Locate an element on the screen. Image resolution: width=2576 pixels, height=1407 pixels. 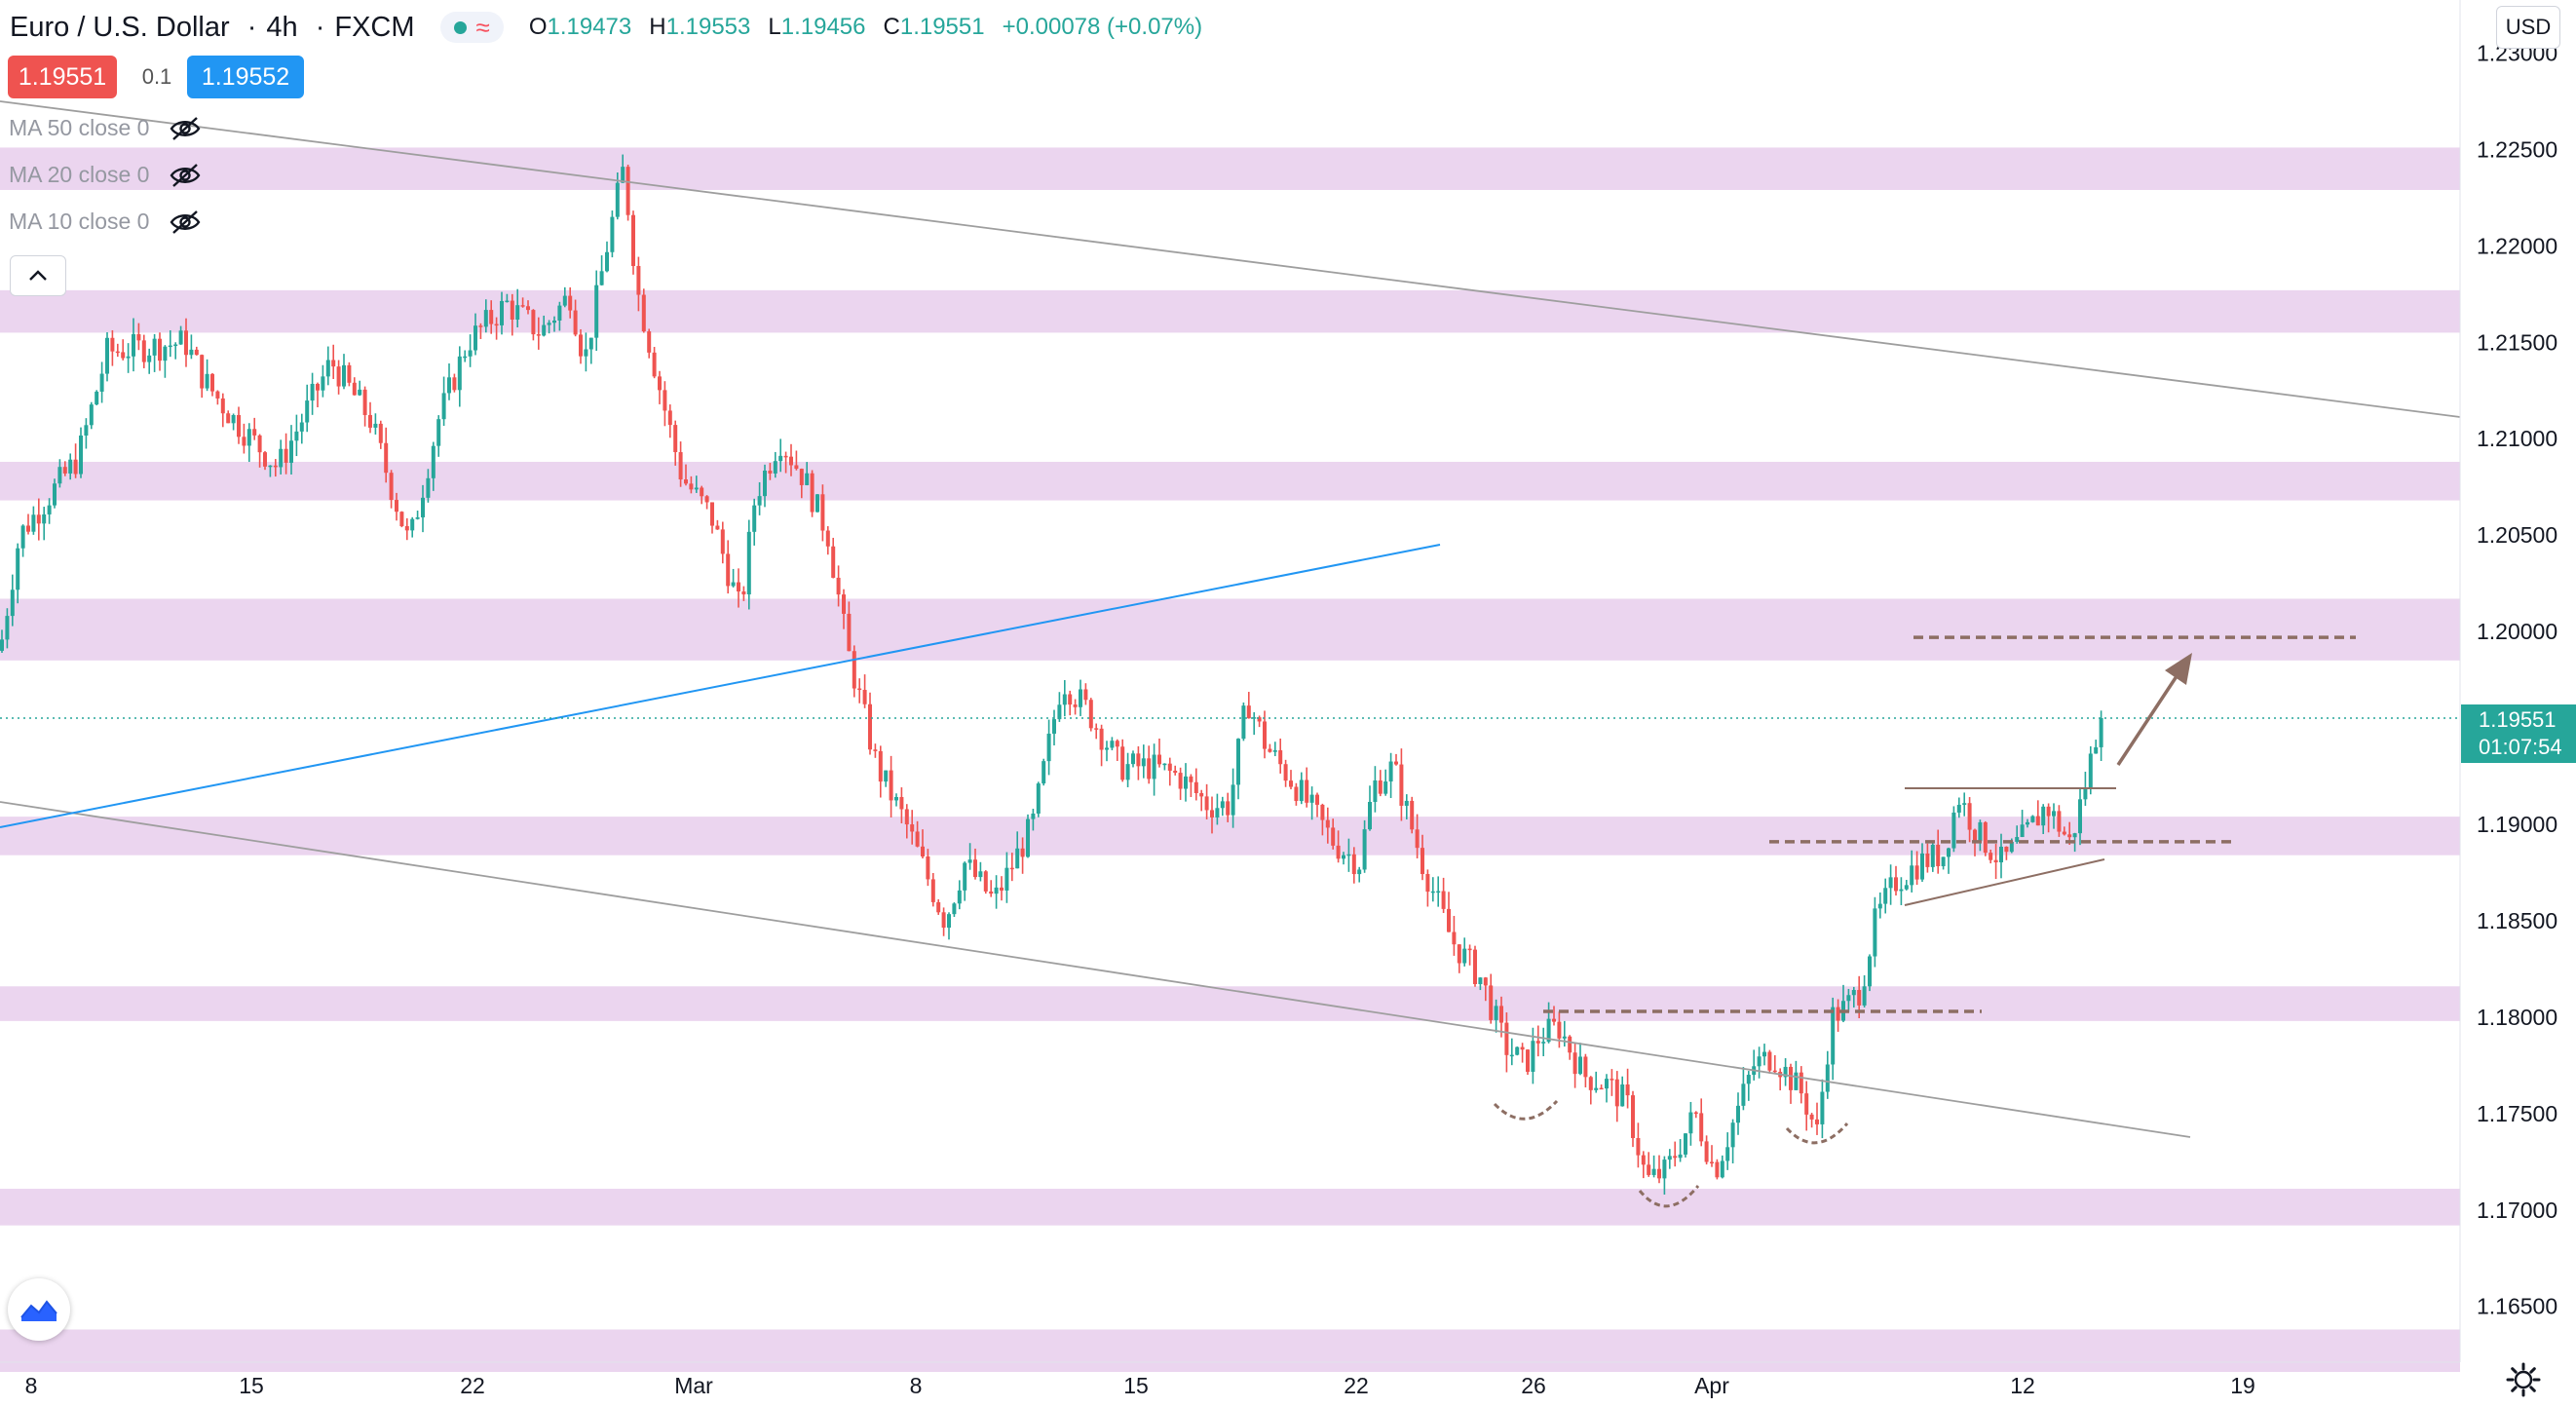
collapse-legend-button is located at coordinates (38, 275).